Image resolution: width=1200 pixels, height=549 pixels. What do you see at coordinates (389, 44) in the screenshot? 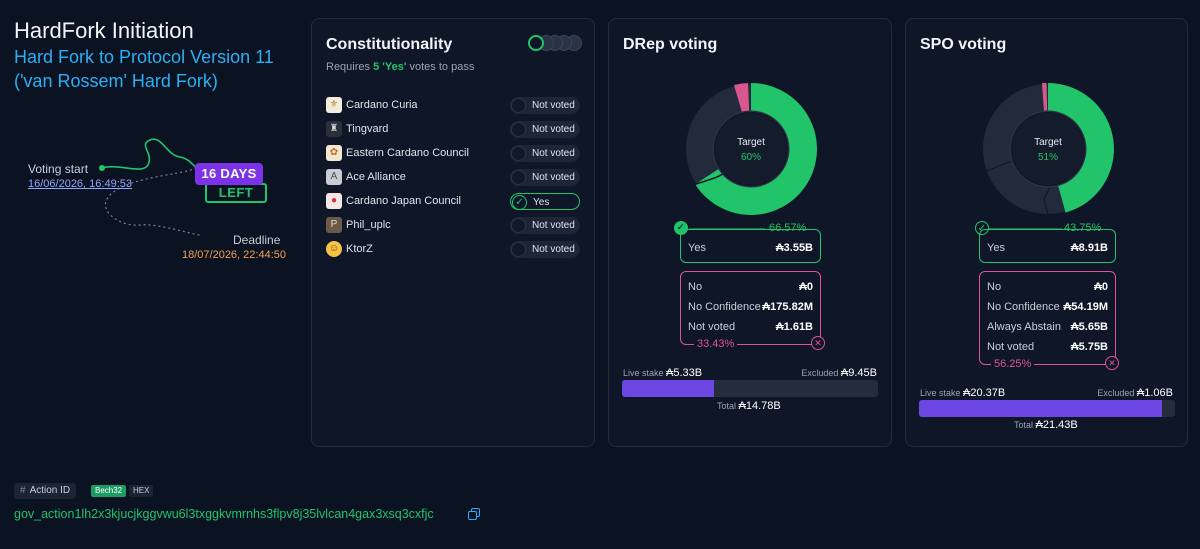
I see `constitutionality-title: Constitutionality` at bounding box center [389, 44].